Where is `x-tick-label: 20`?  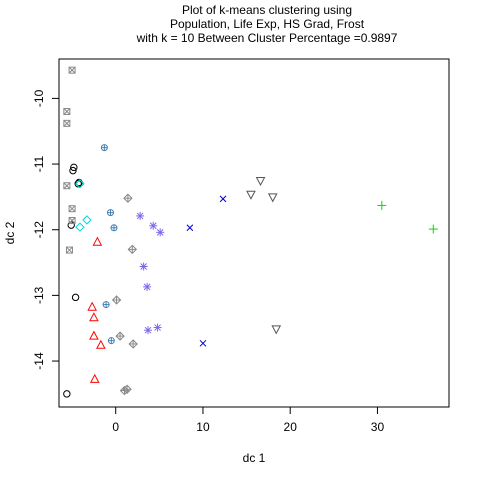
x-tick-label: 20 is located at coordinates (291, 427).